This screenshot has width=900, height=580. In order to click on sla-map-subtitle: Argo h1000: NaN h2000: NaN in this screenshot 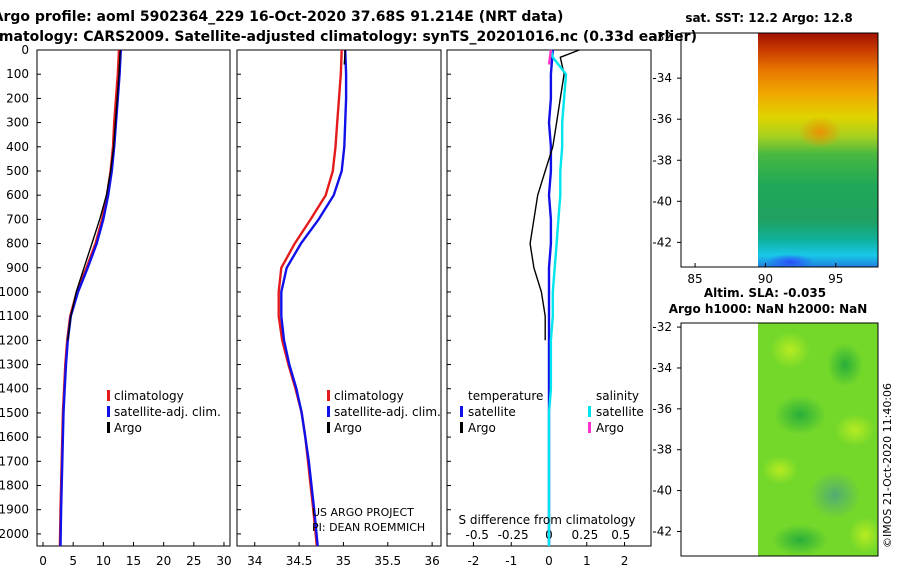, I will do `click(768, 309)`.